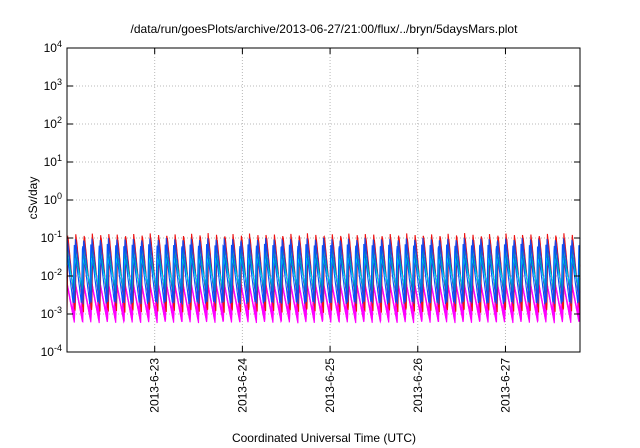 The height and width of the screenshot is (448, 640). I want to click on y-tick-exponent: 3, so click(59, 82).